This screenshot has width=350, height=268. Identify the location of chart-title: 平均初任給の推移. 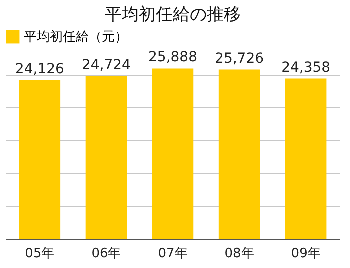
(173, 15).